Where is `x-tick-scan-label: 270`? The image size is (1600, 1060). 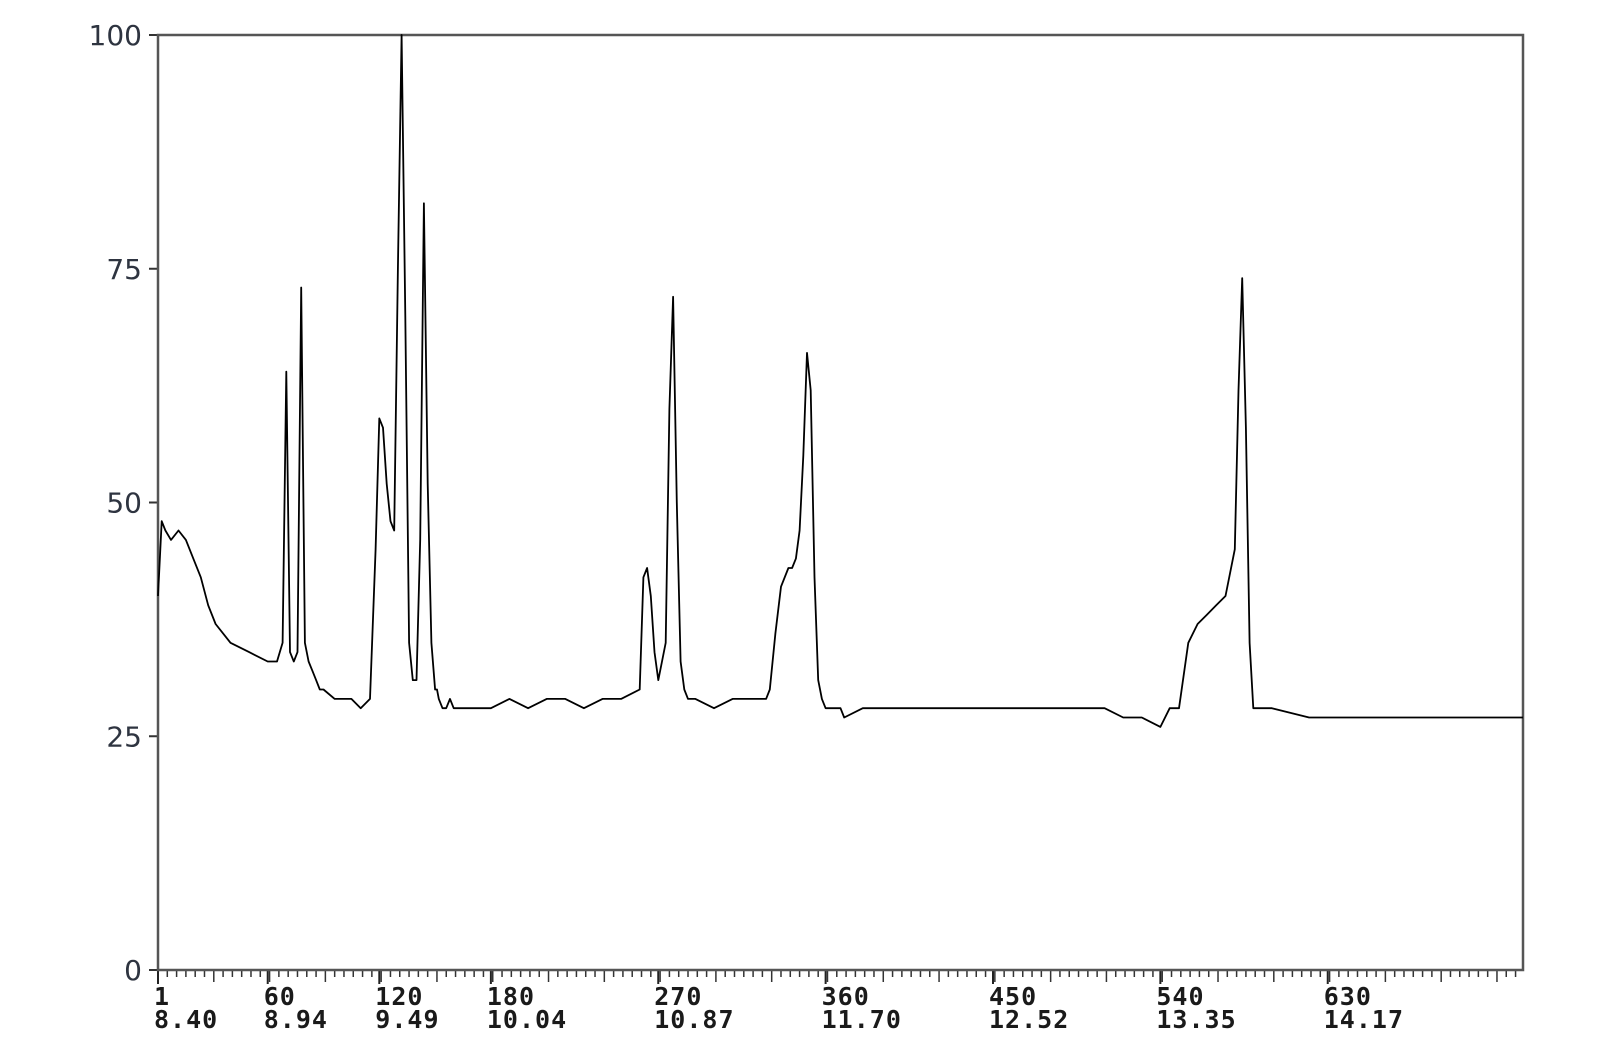
x-tick-scan-label: 270 is located at coordinates (678, 996).